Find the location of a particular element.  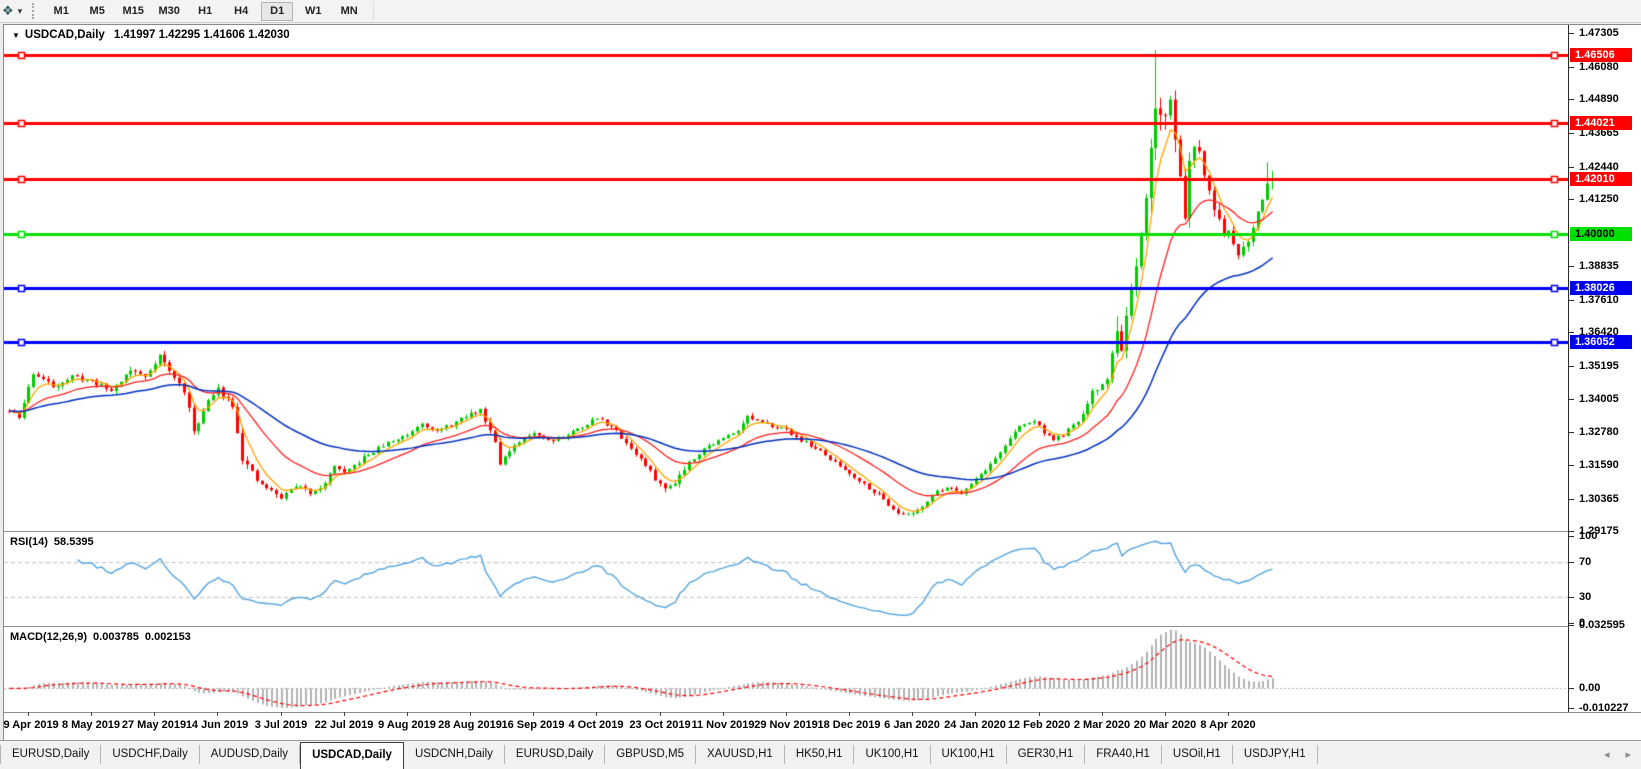

timeframe-button-w1: W1 is located at coordinates (313, 10).